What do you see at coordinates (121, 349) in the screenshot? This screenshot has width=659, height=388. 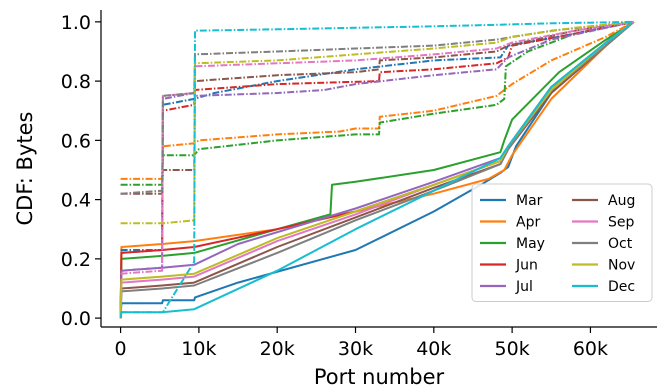 I see `x-tick-label-0: 0` at bounding box center [121, 349].